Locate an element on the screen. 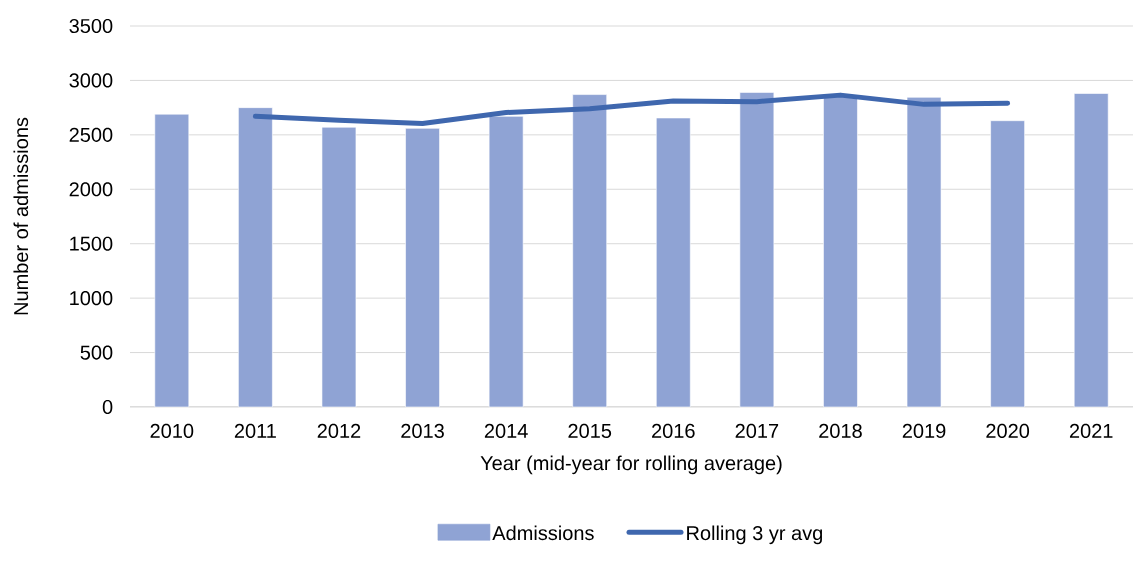 The height and width of the screenshot is (570, 1133). x-axis-title: Year (mid-year for rolling average) is located at coordinates (631, 465).